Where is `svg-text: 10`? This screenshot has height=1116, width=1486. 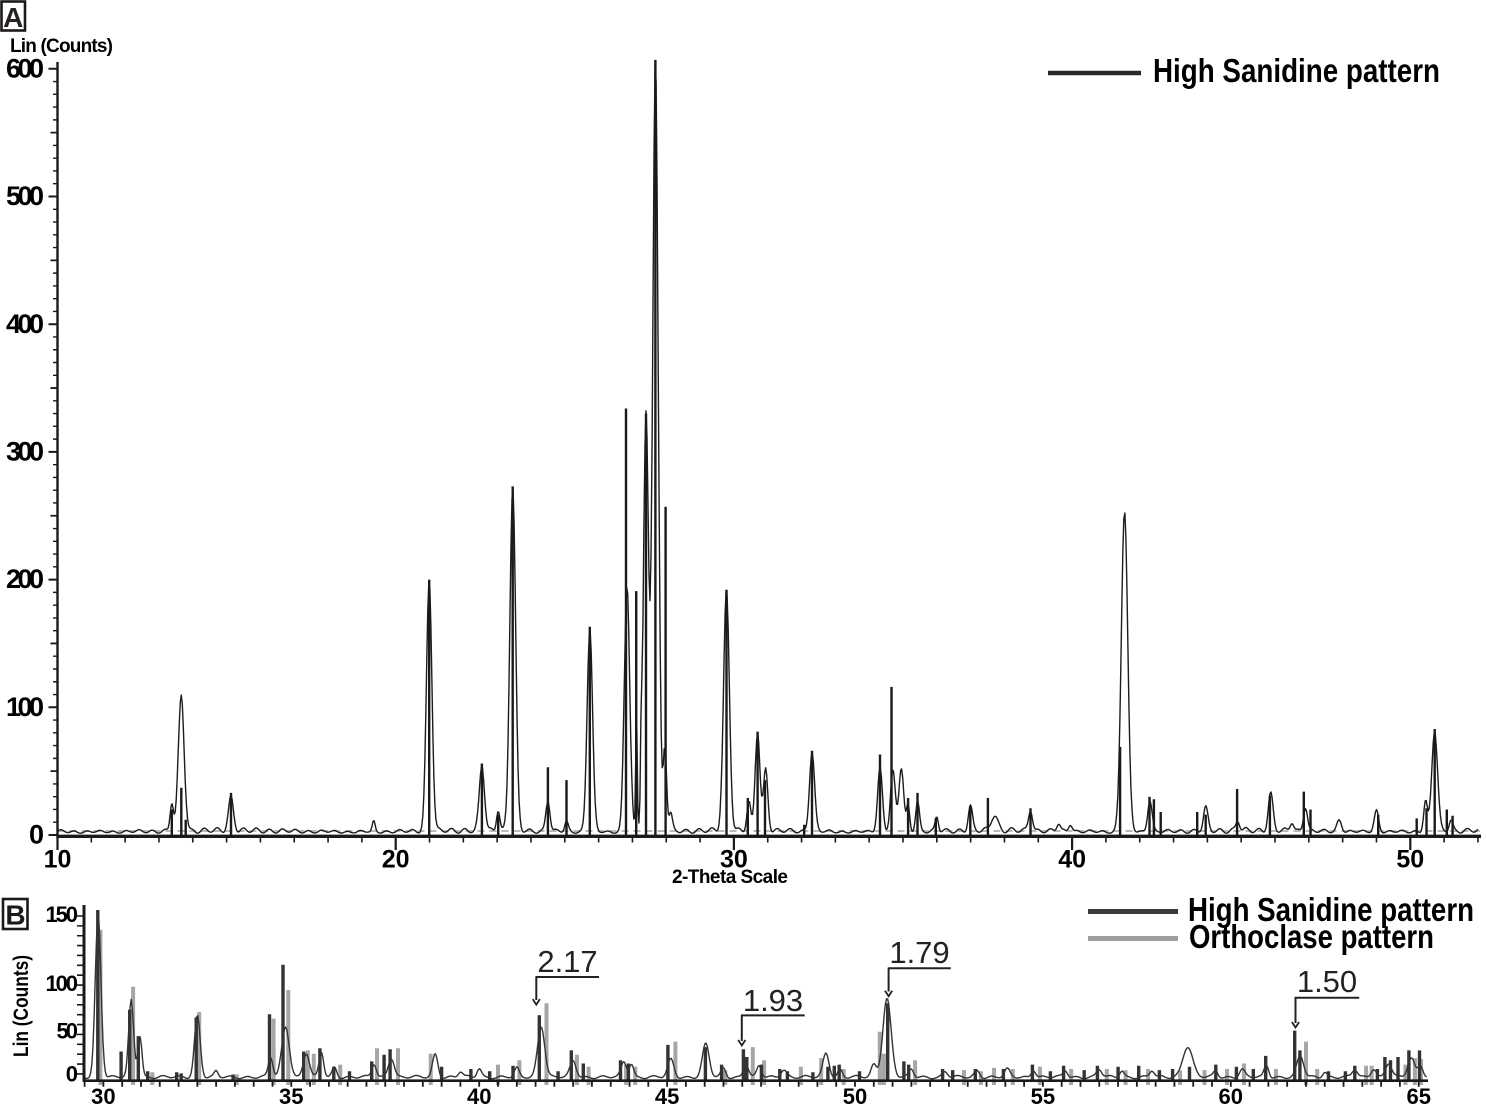
svg-text: 10 is located at coordinates (58, 860).